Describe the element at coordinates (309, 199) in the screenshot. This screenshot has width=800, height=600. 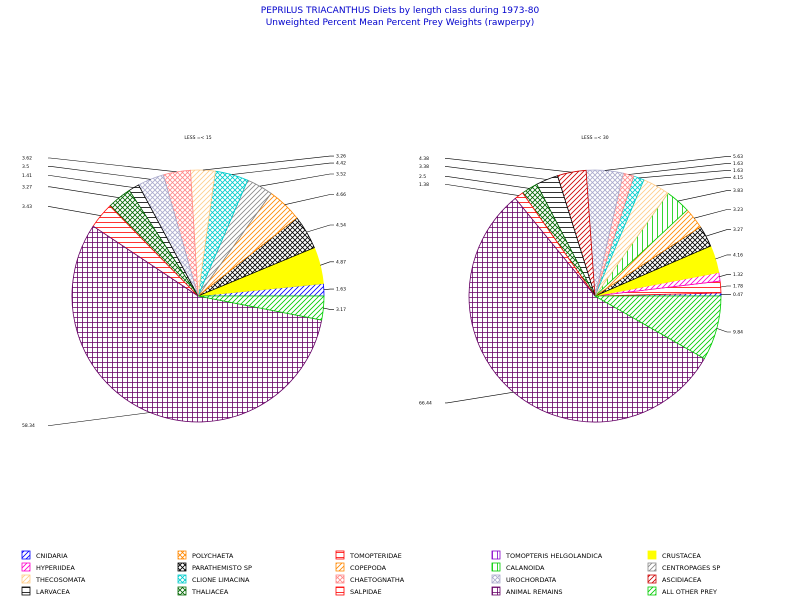
I see `pie-1-leader-copepoda` at that location.